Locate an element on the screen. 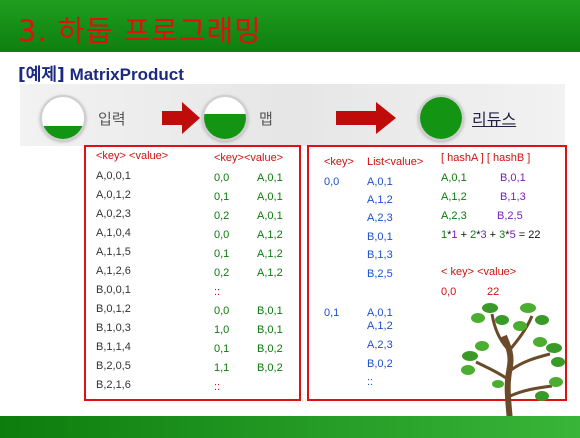 This screenshot has width=580, height=438. map-stage-circle-icon is located at coordinates (225, 118).